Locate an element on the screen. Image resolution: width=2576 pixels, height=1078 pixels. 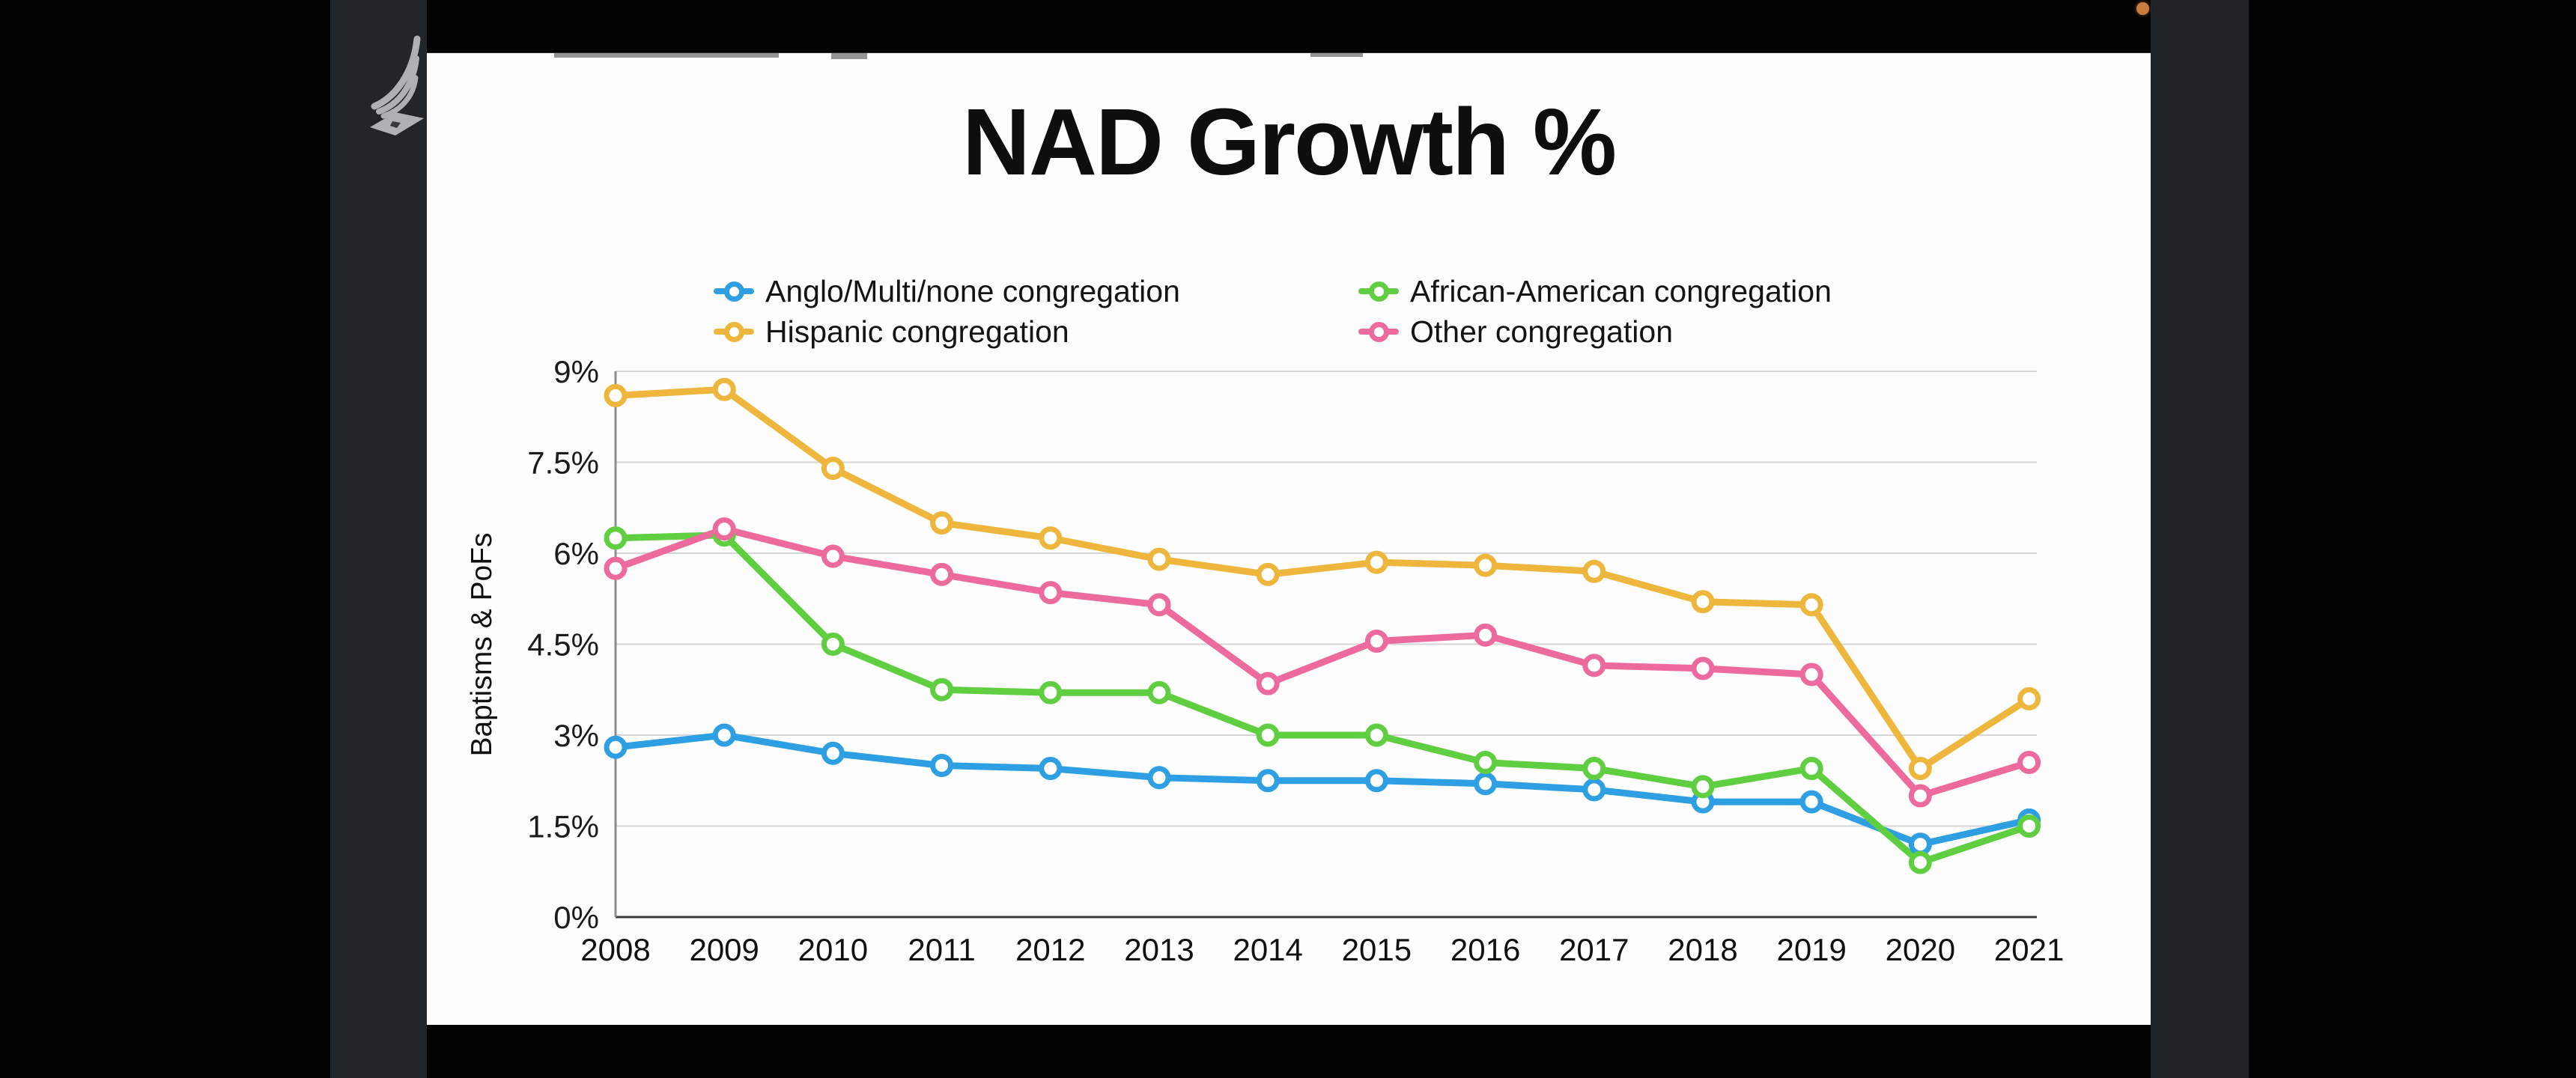
x-tick-label: 2018 is located at coordinates (1702, 949).